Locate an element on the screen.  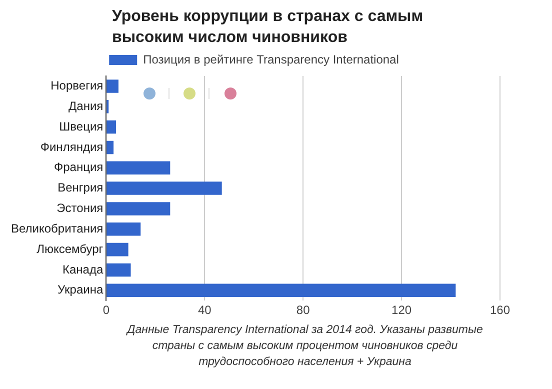
legend-label: Позиция в рейтинге Transparency International is located at coordinates (271, 59).